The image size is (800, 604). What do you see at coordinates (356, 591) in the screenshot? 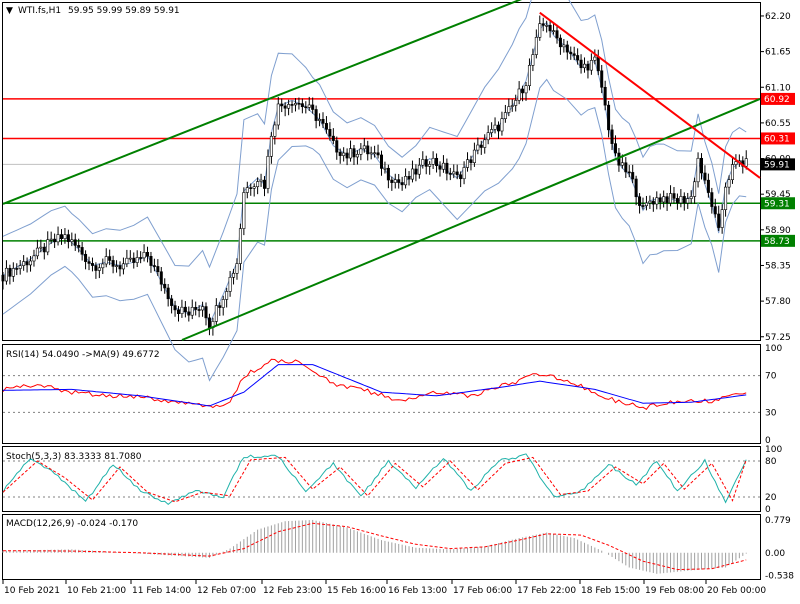
I see `x-tick-label-5: 15 Feb 16:00` at bounding box center [356, 591].